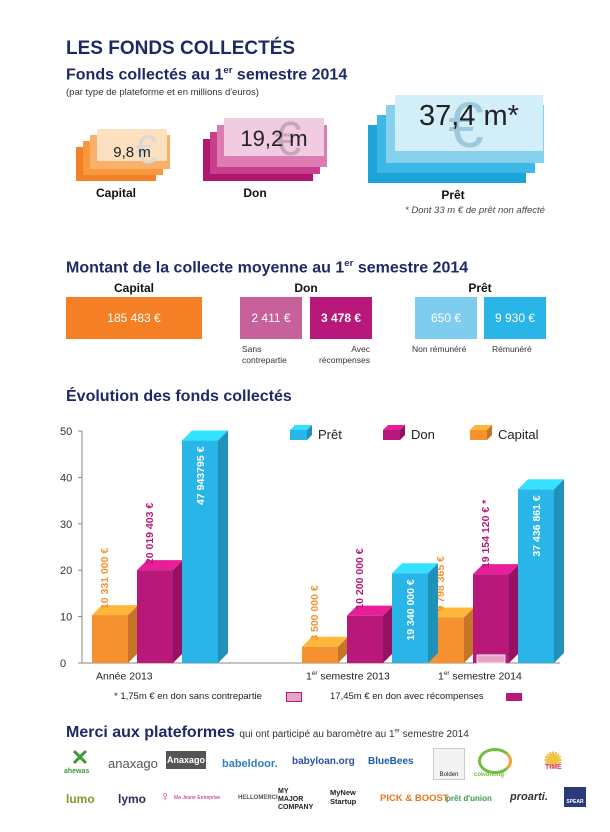 The height and width of the screenshot is (832, 610). What do you see at coordinates (206, 74) in the screenshot?
I see `section-title-collected: Fonds collectés au 1er semestre 2014` at bounding box center [206, 74].